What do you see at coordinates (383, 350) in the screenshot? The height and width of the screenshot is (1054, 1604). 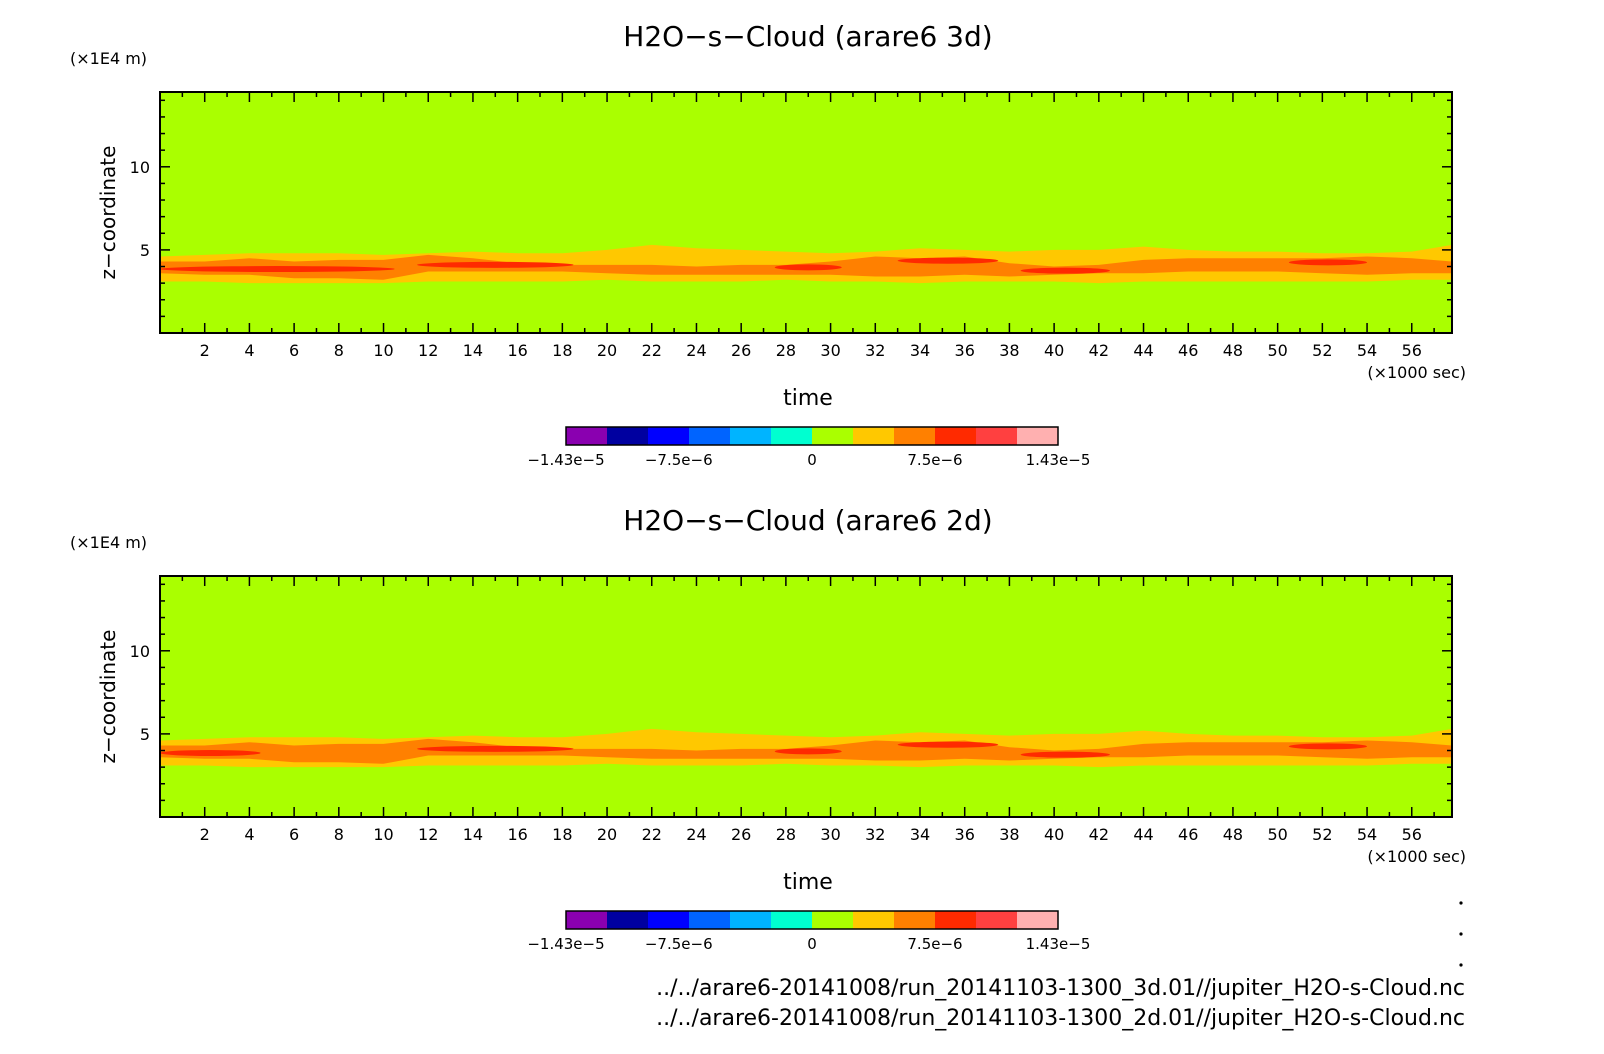 I see `x-tick-label: 10` at bounding box center [383, 350].